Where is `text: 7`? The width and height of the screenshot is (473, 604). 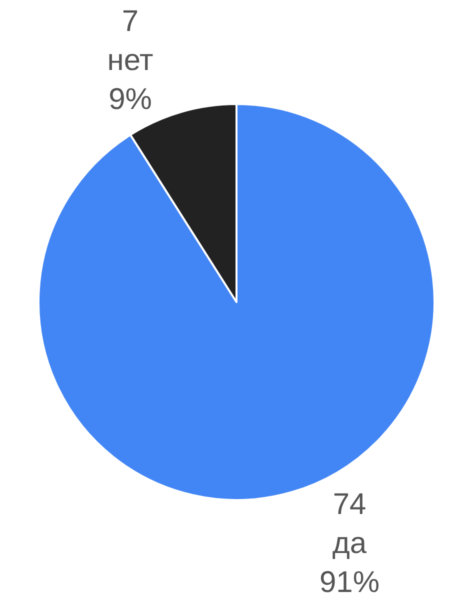
text: 7 is located at coordinates (130, 21).